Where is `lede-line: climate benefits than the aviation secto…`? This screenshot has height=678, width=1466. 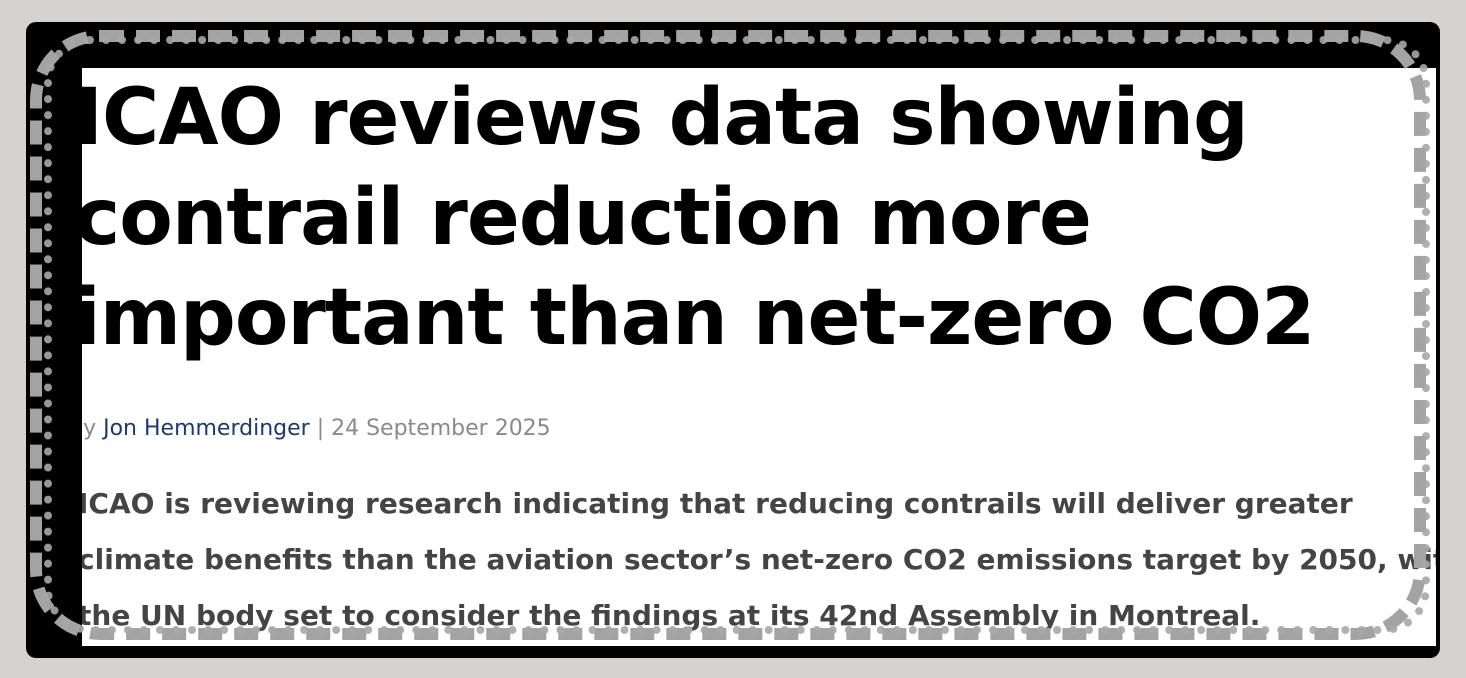 lede-line: climate benefits than the aviation secto… is located at coordinates (759, 559).